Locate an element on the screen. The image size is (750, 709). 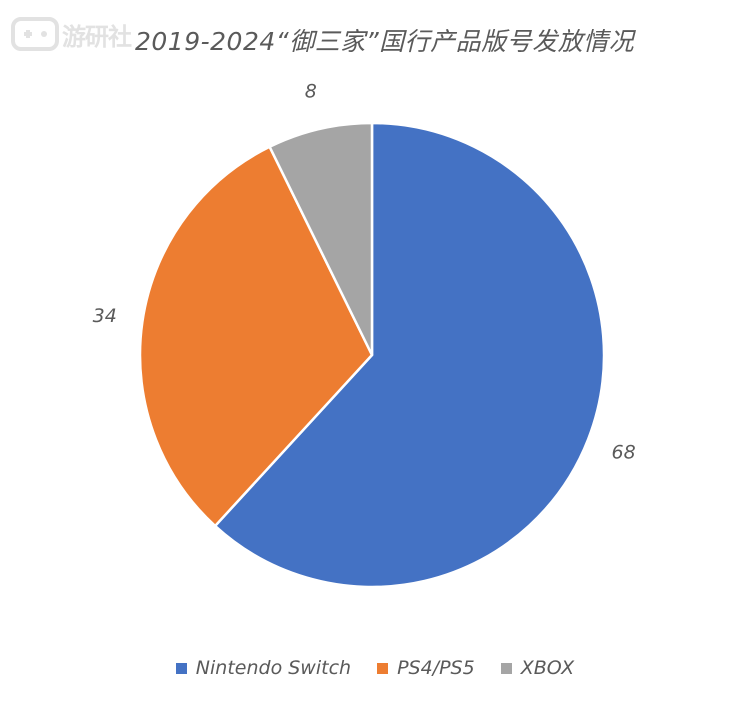
data-label-ps: 34 is located at coordinates (105, 316).